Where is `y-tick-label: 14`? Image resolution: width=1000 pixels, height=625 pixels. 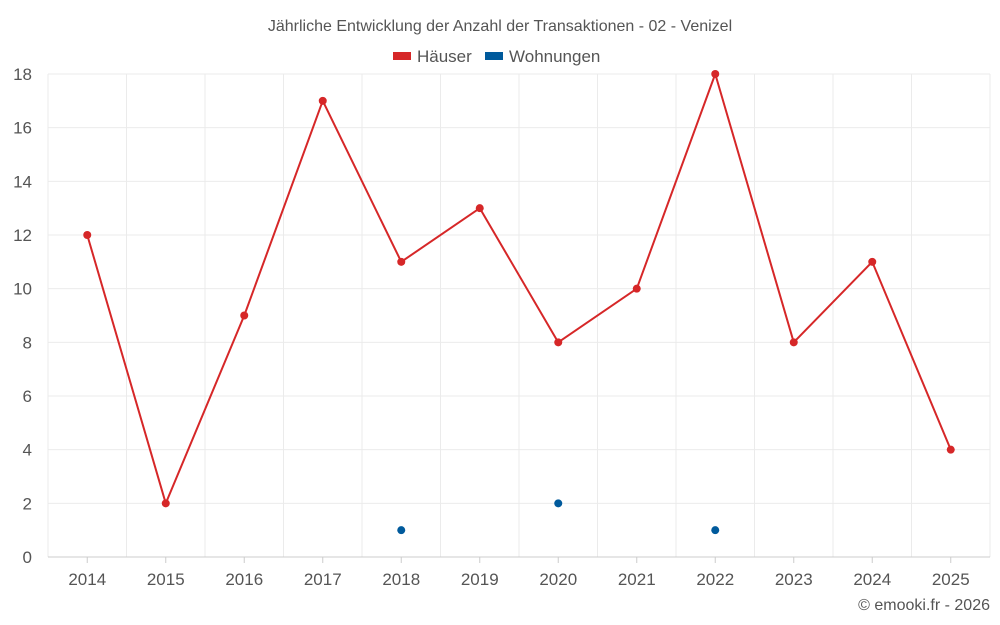
y-tick-label: 14 is located at coordinates (22, 181).